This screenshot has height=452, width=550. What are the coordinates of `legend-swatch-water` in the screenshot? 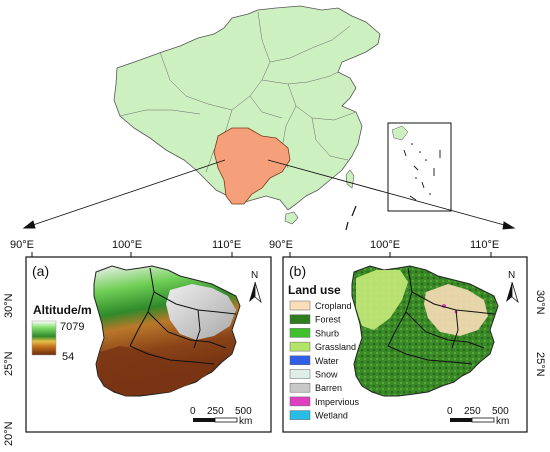 It's located at (300, 360).